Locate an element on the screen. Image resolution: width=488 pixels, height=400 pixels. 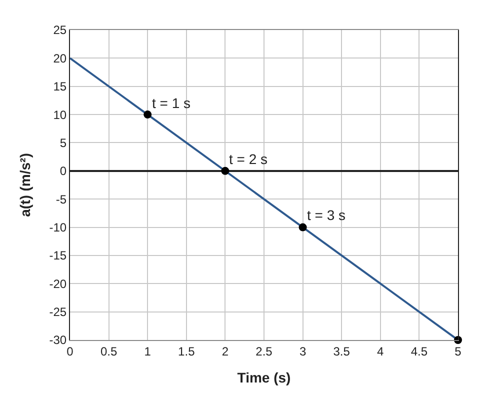
y-tick-label: -30 is located at coordinates (58, 340).